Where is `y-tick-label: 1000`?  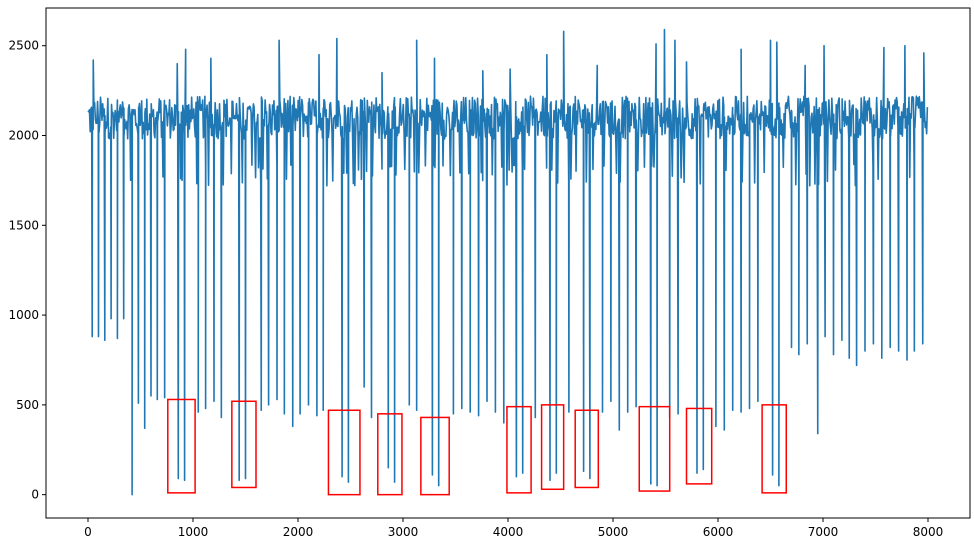 y-tick-label: 1000 is located at coordinates (23, 315).